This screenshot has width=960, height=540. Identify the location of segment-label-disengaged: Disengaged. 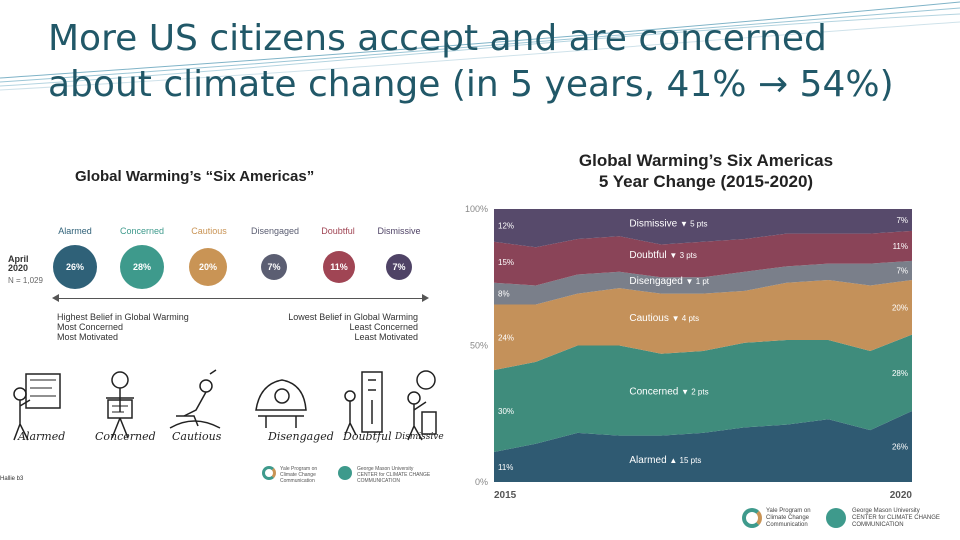
(275, 231).